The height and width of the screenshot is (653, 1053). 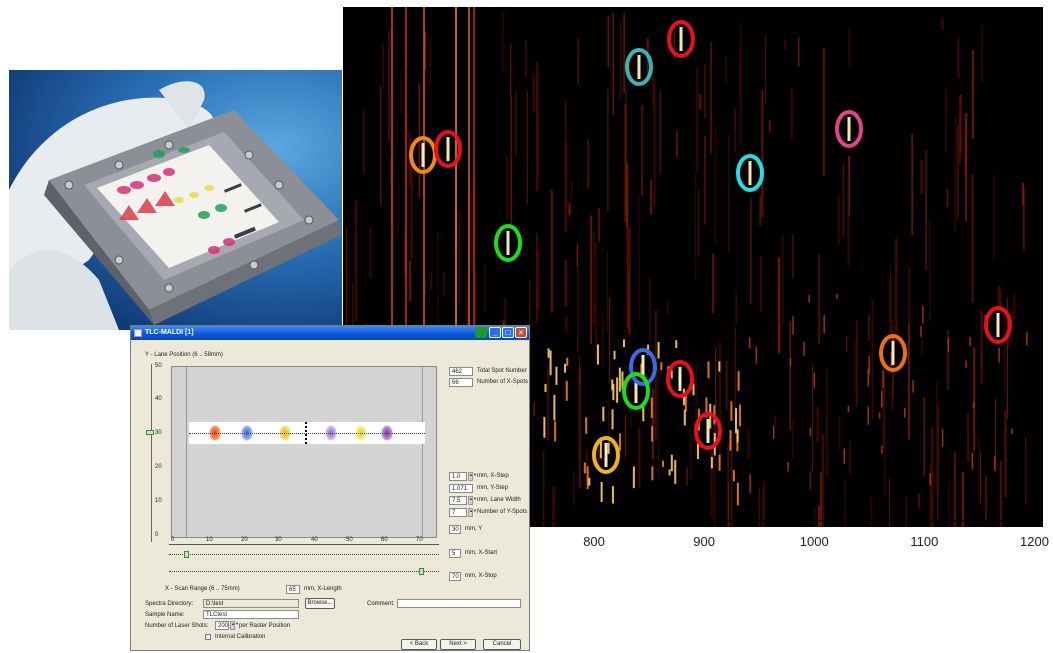 I want to click on x-length-field: 65, so click(x=293, y=589).